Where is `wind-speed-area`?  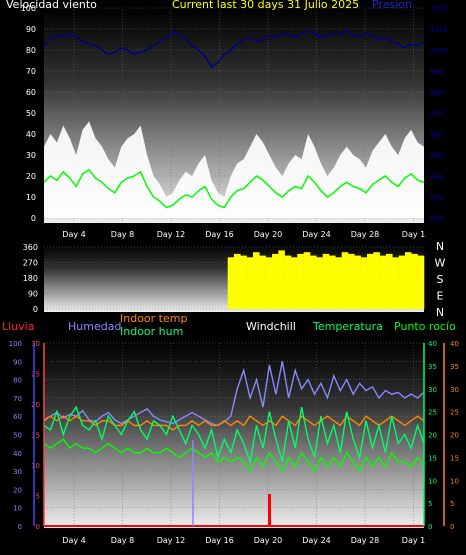 wind-speed-area is located at coordinates (234, 169).